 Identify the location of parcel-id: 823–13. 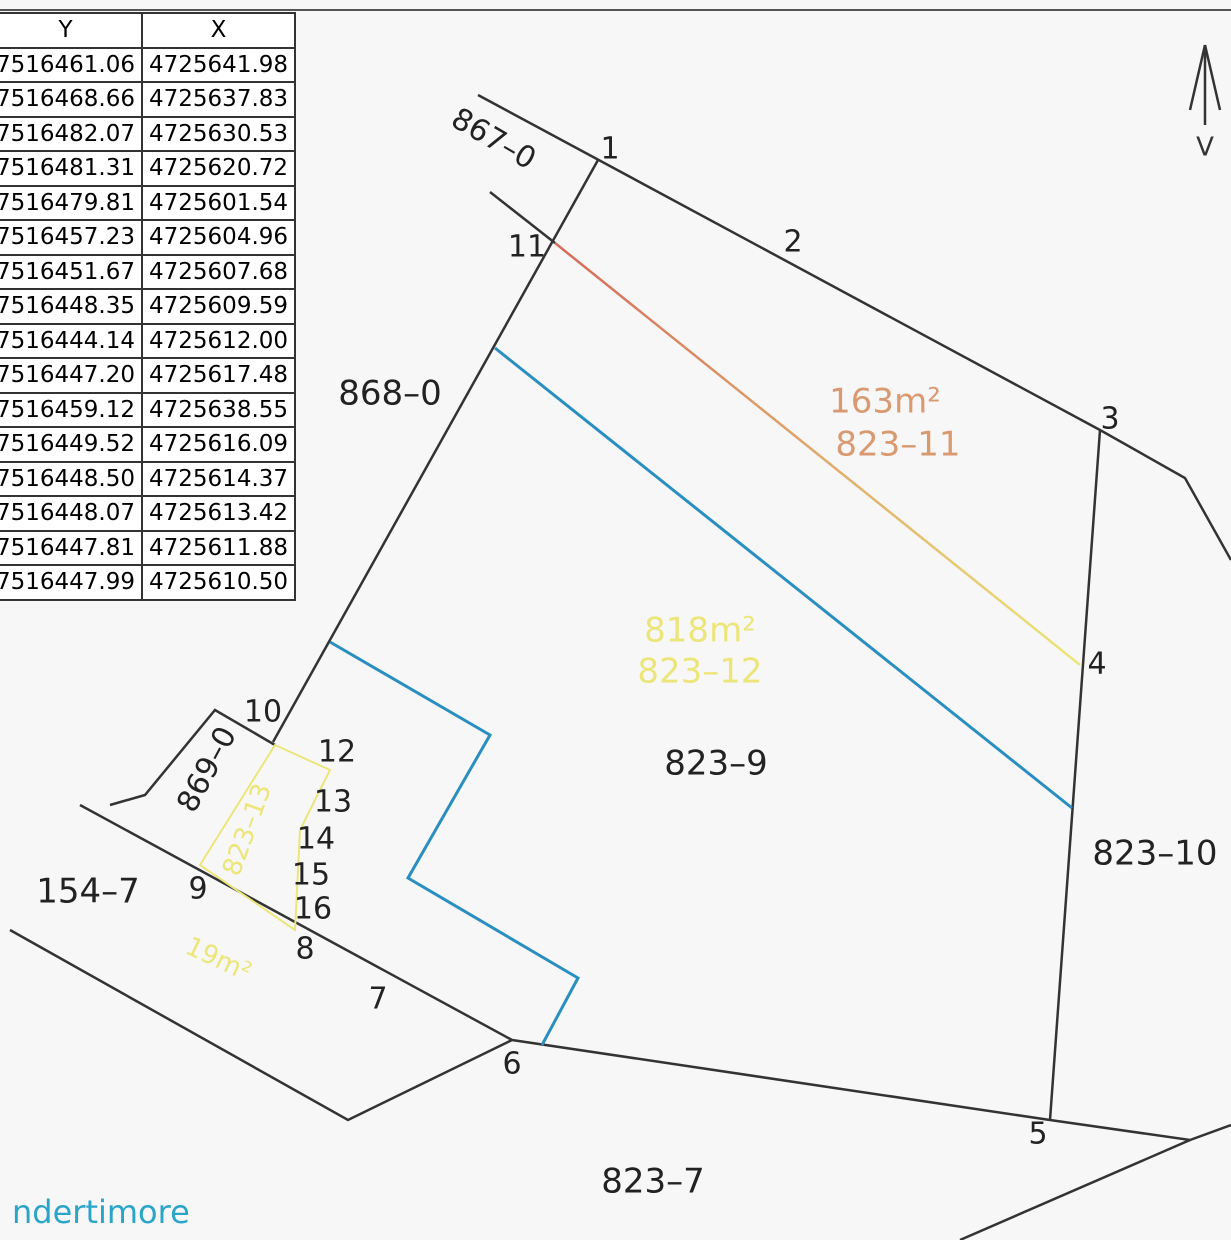
(247, 830).